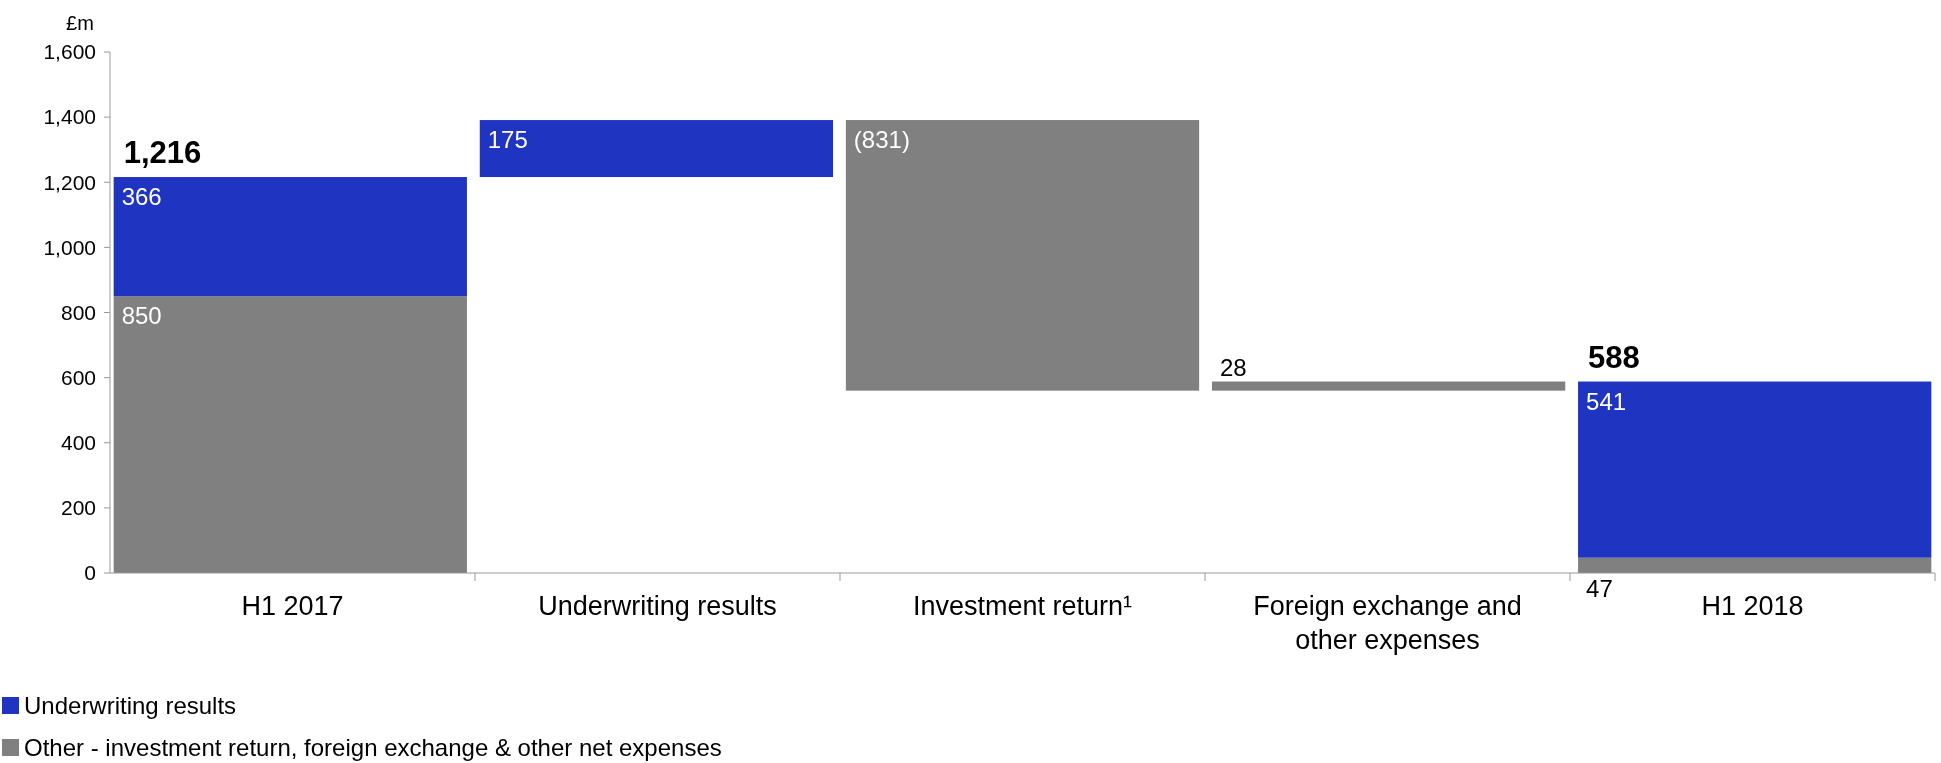 The height and width of the screenshot is (763, 1941). Describe the element at coordinates (373, 748) in the screenshot. I see `legend-label: Other - investment return, foreign exchange & other net expenses` at that location.